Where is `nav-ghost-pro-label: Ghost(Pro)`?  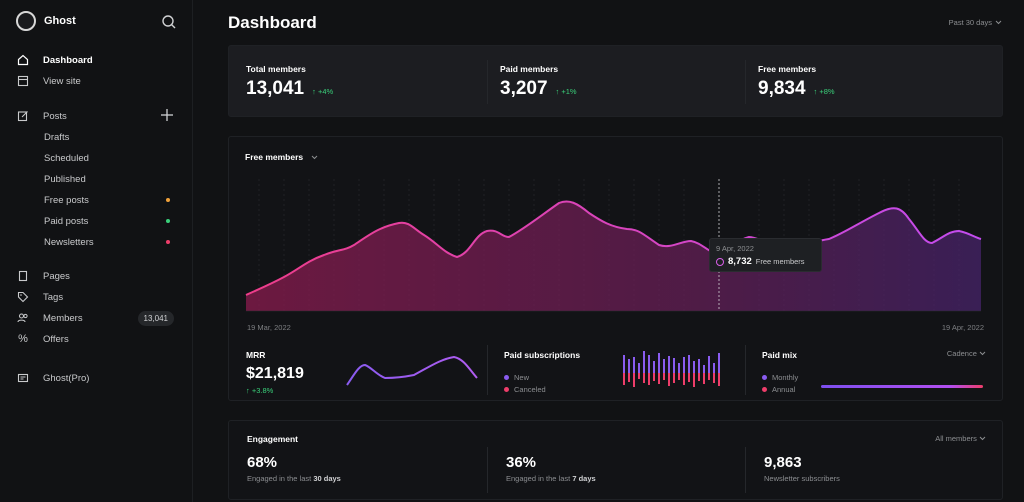
nav-ghost-pro-label: Ghost(Pro) is located at coordinates (66, 378).